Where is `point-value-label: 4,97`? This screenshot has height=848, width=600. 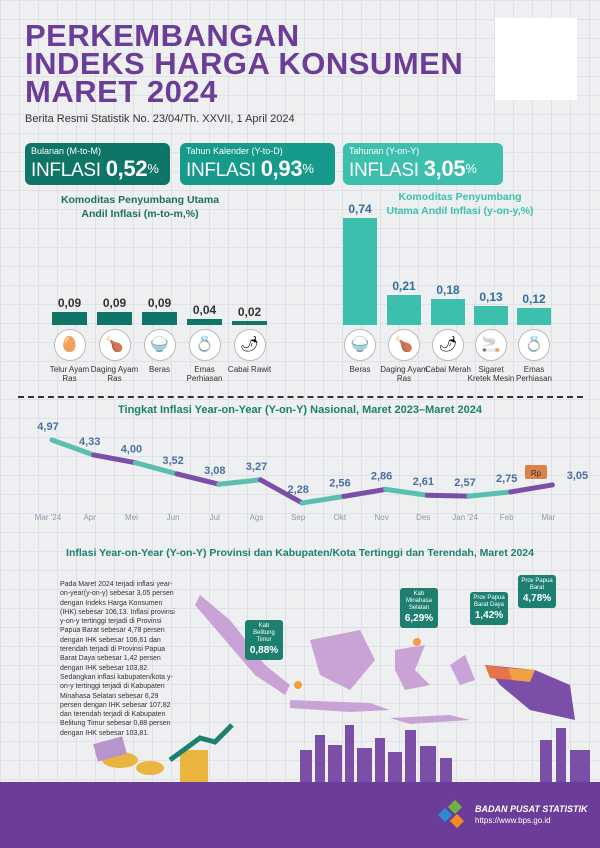 point-value-label: 4,97 is located at coordinates (47, 427).